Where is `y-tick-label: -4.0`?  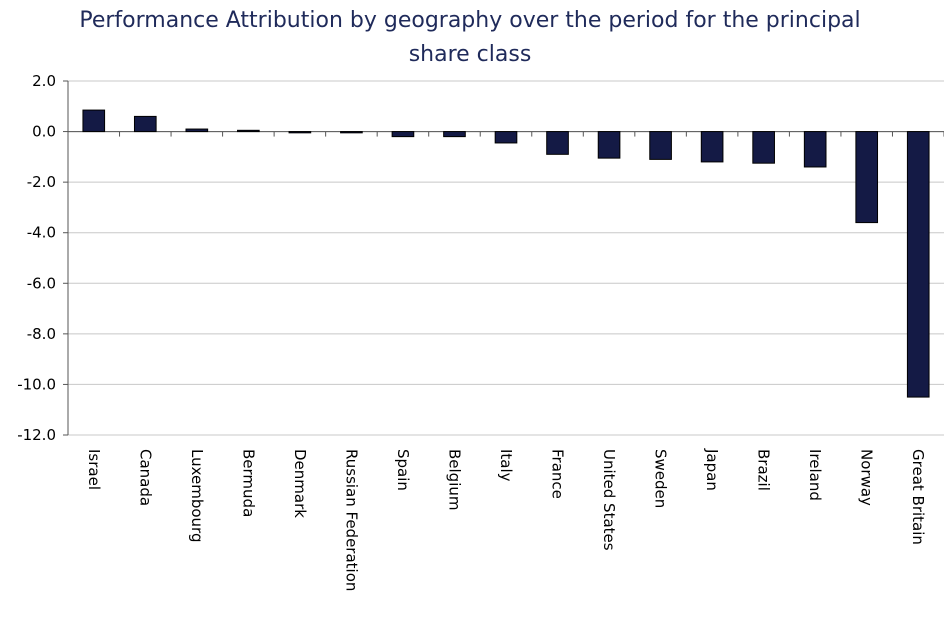
y-tick-label: -4.0 is located at coordinates (41, 233).